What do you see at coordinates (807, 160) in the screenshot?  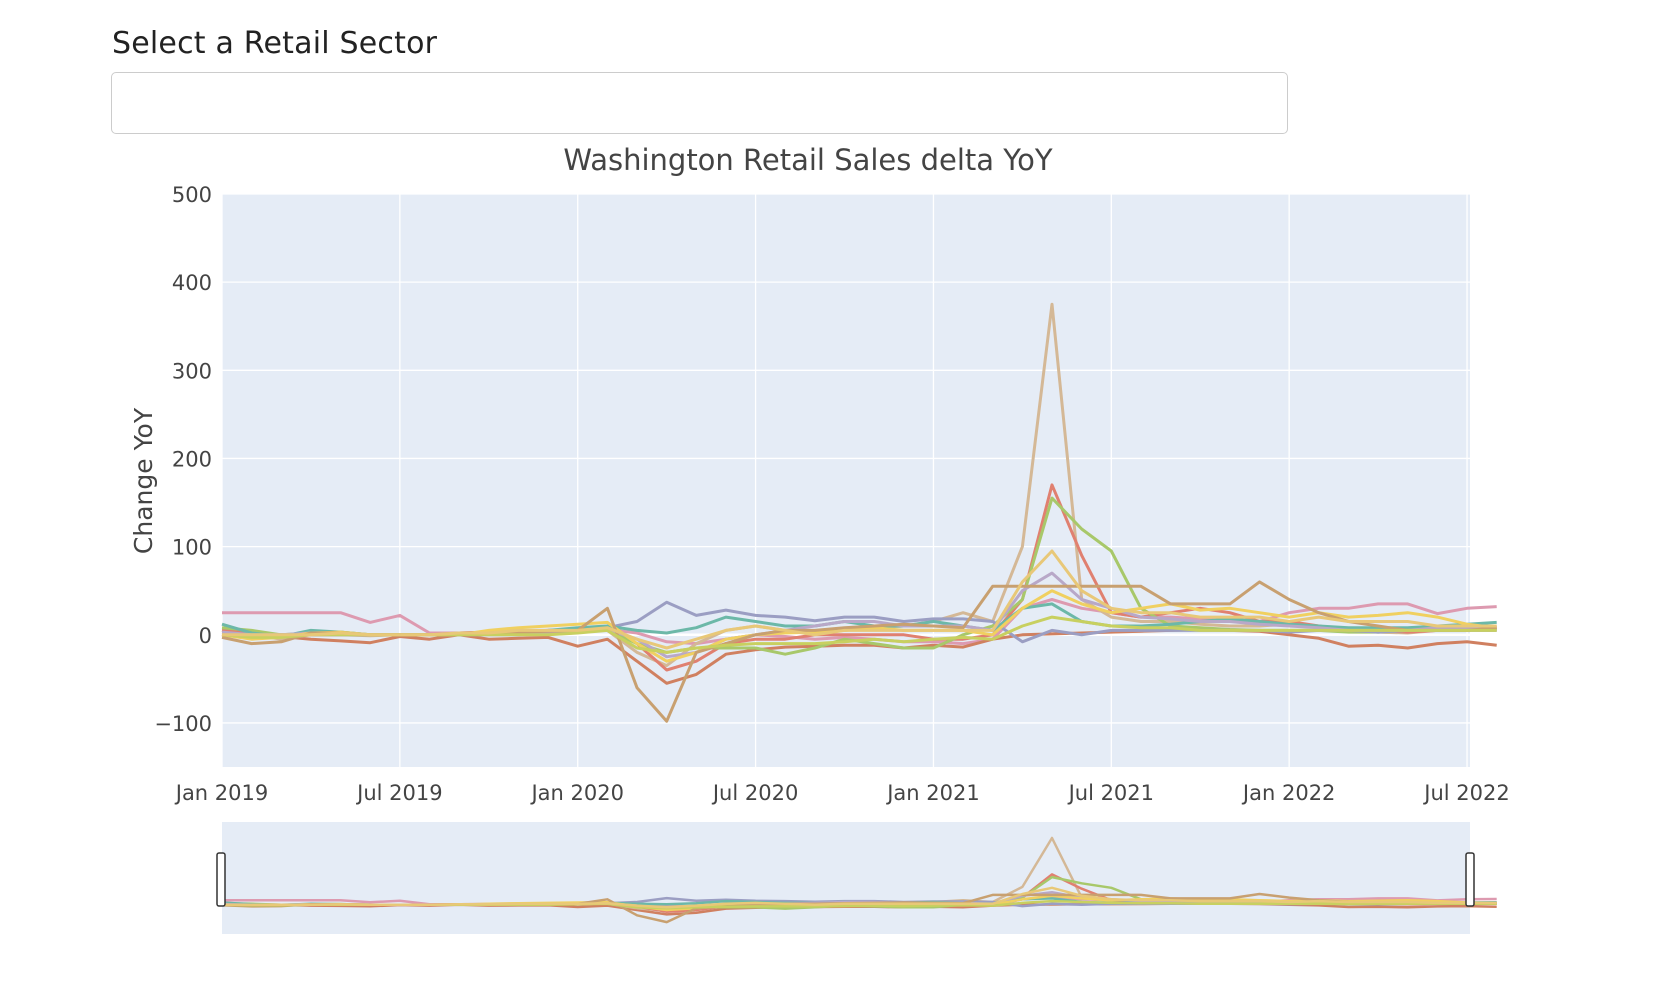 I see `chart-title: Washington Retail Sales delta YoY` at bounding box center [807, 160].